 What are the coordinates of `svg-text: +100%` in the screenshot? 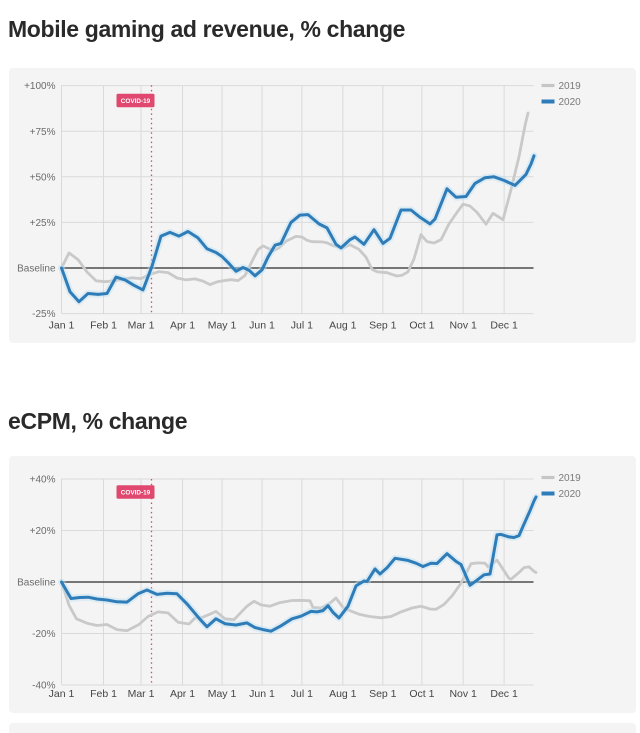 It's located at (40, 86).